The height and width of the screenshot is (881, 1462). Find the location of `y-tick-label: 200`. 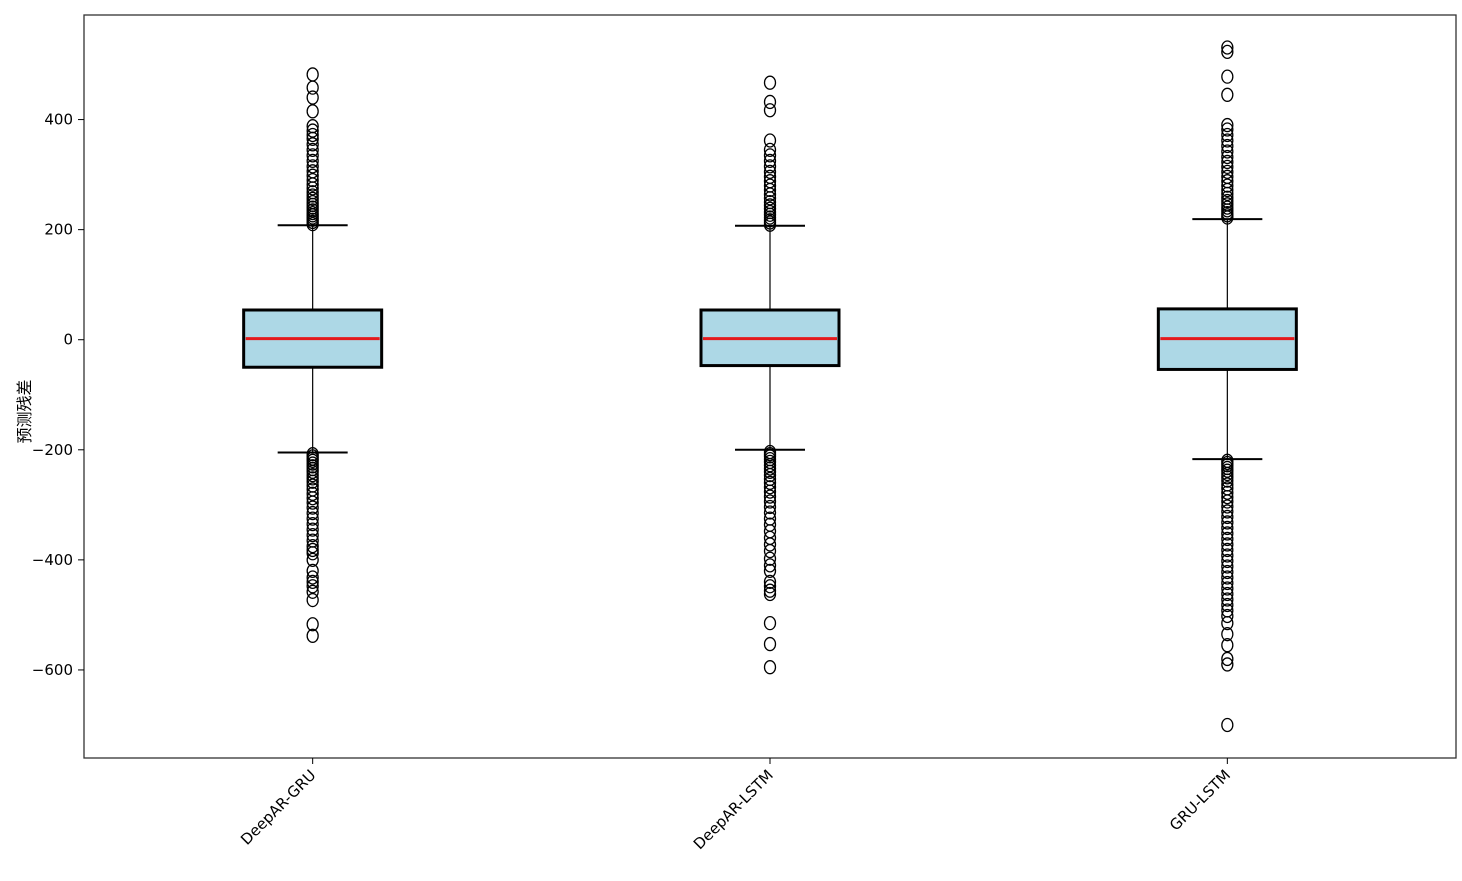

y-tick-label: 200 is located at coordinates (58, 230).